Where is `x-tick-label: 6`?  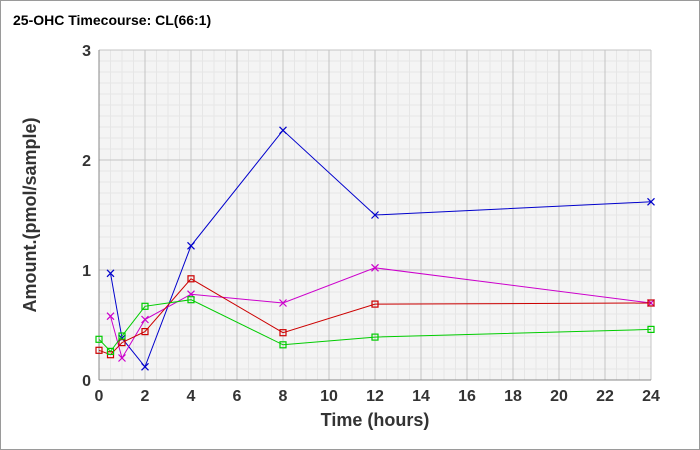
x-tick-label: 6 is located at coordinates (237, 396).